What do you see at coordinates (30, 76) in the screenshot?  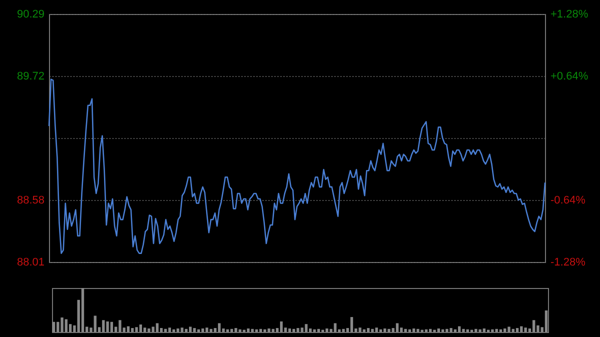 I see `y-tick-label: 89.72` at bounding box center [30, 76].